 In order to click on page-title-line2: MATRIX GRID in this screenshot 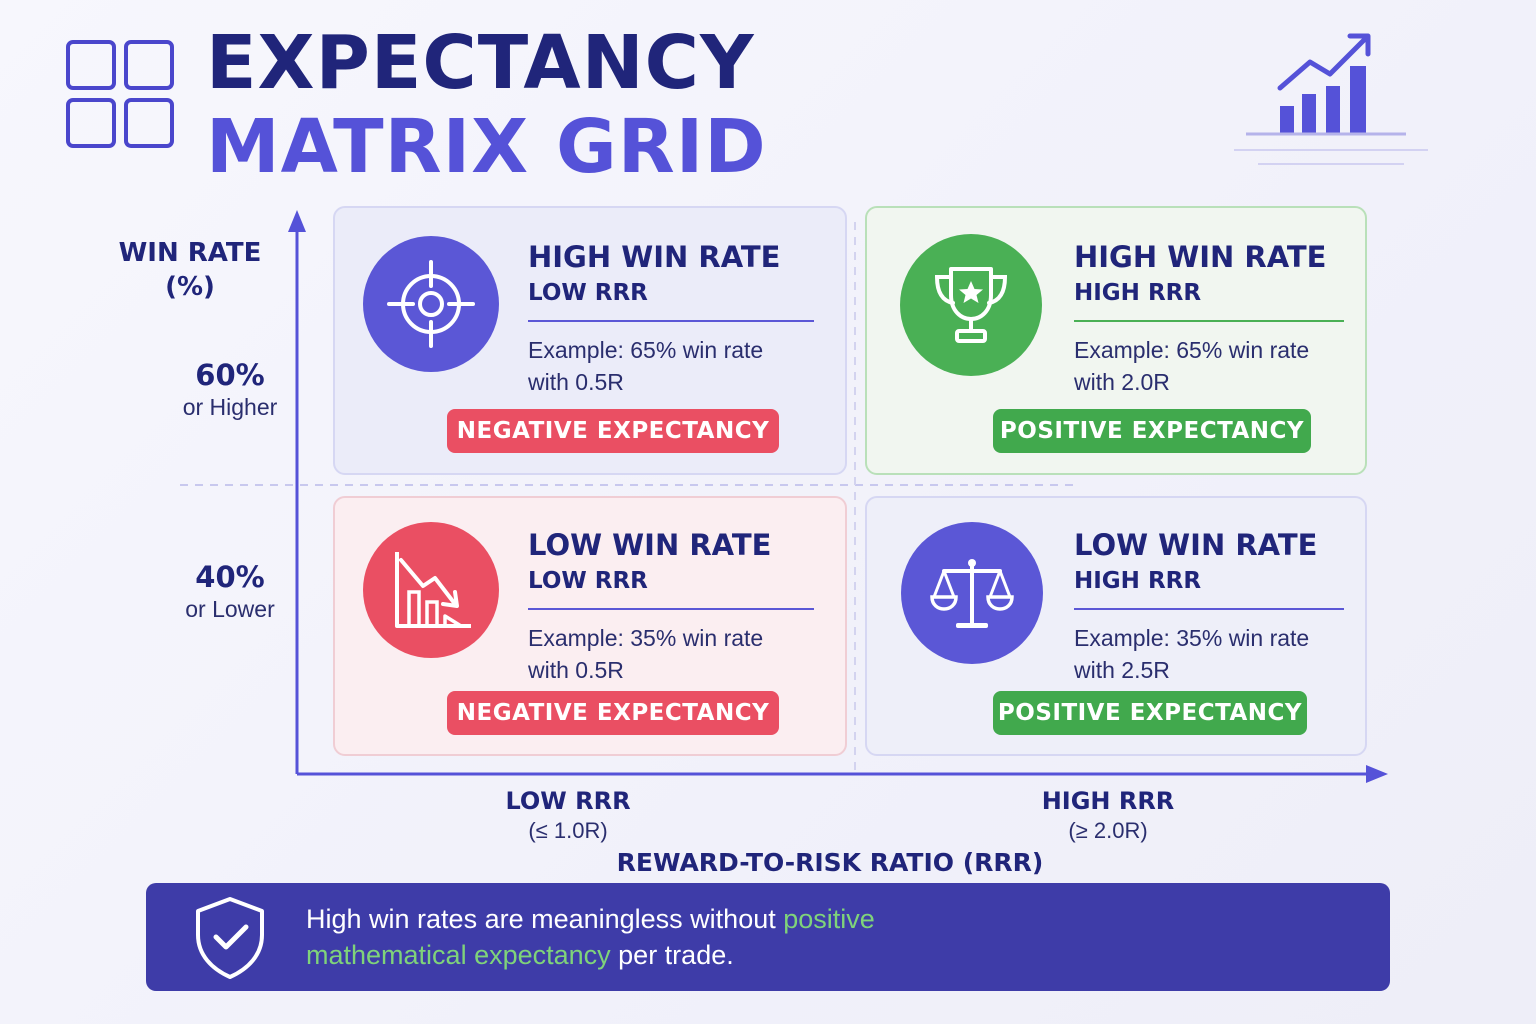, I will do `click(486, 147)`.